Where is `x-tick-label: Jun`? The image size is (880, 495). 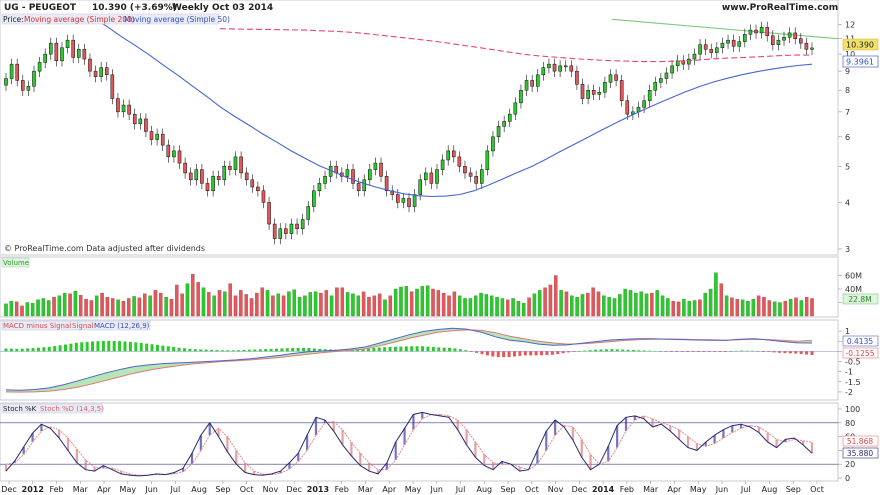 x-tick-label: Jun is located at coordinates (437, 489).